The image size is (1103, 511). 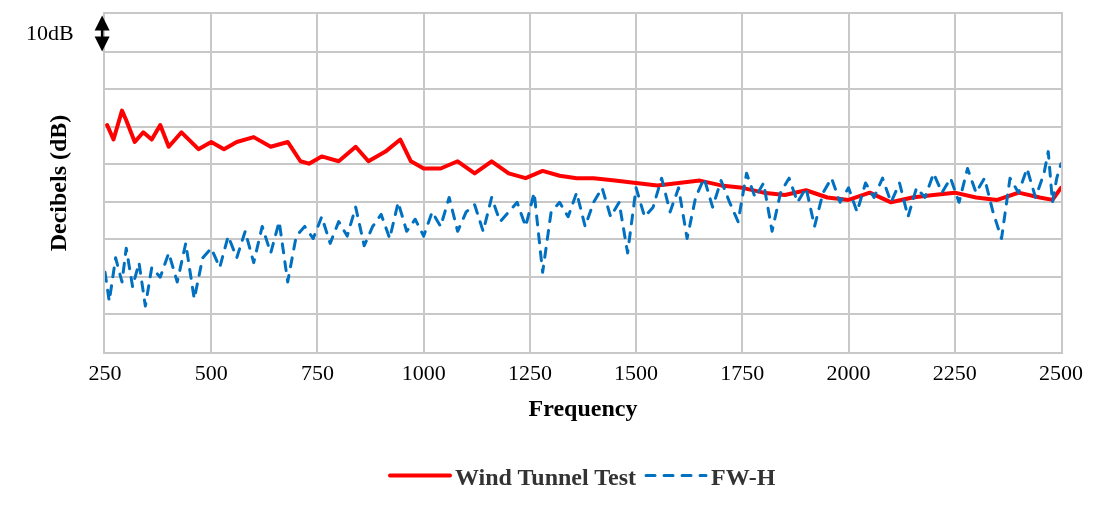 I want to click on legend-label: FW-H, so click(x=743, y=476).